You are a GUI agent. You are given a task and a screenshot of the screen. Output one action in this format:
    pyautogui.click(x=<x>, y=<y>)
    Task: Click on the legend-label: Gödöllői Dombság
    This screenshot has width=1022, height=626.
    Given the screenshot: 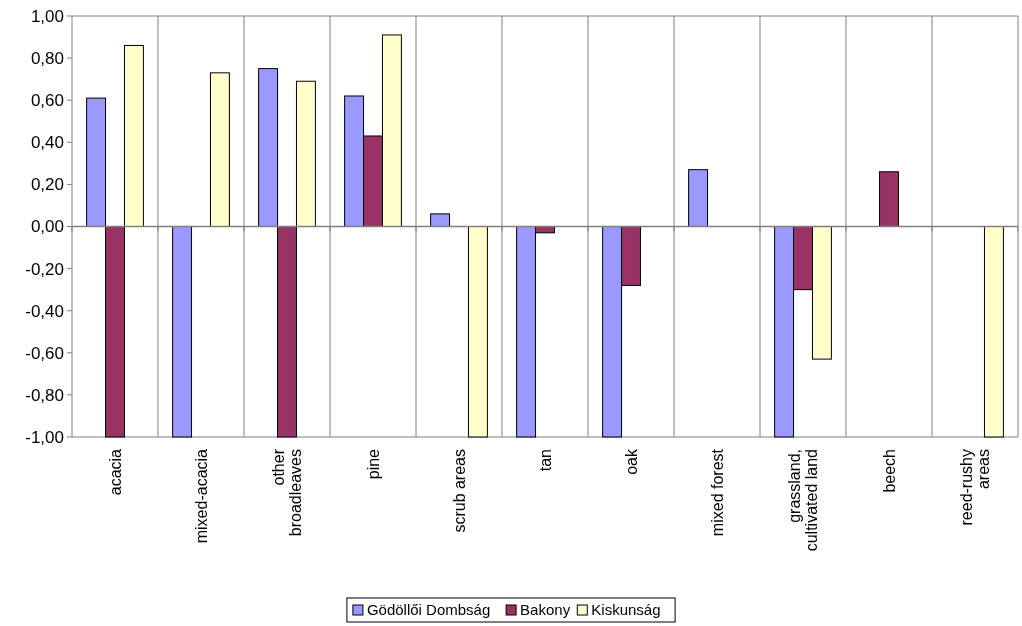 What is the action you would take?
    pyautogui.click(x=428, y=610)
    